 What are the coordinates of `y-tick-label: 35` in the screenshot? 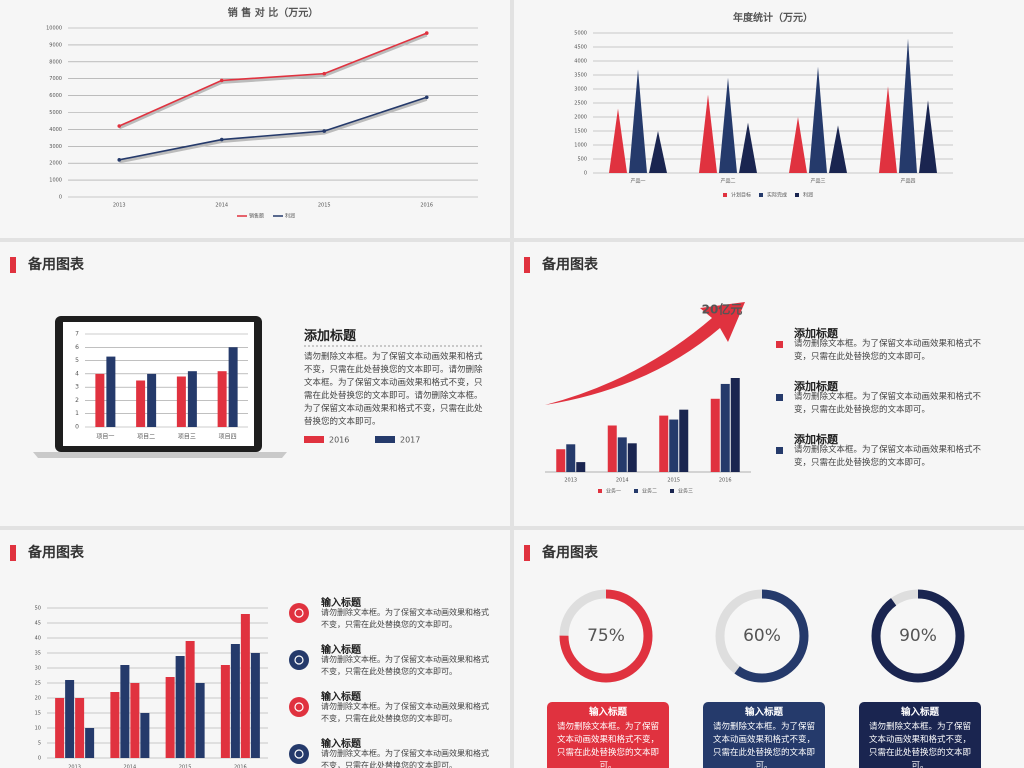 It's located at (38, 654).